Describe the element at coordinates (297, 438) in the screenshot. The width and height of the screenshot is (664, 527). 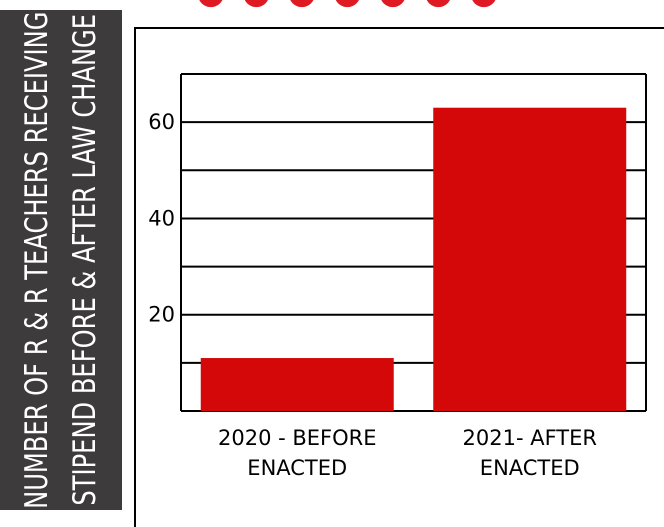
I see `x-category-label-0-0: 2020 - BEFORE` at that location.